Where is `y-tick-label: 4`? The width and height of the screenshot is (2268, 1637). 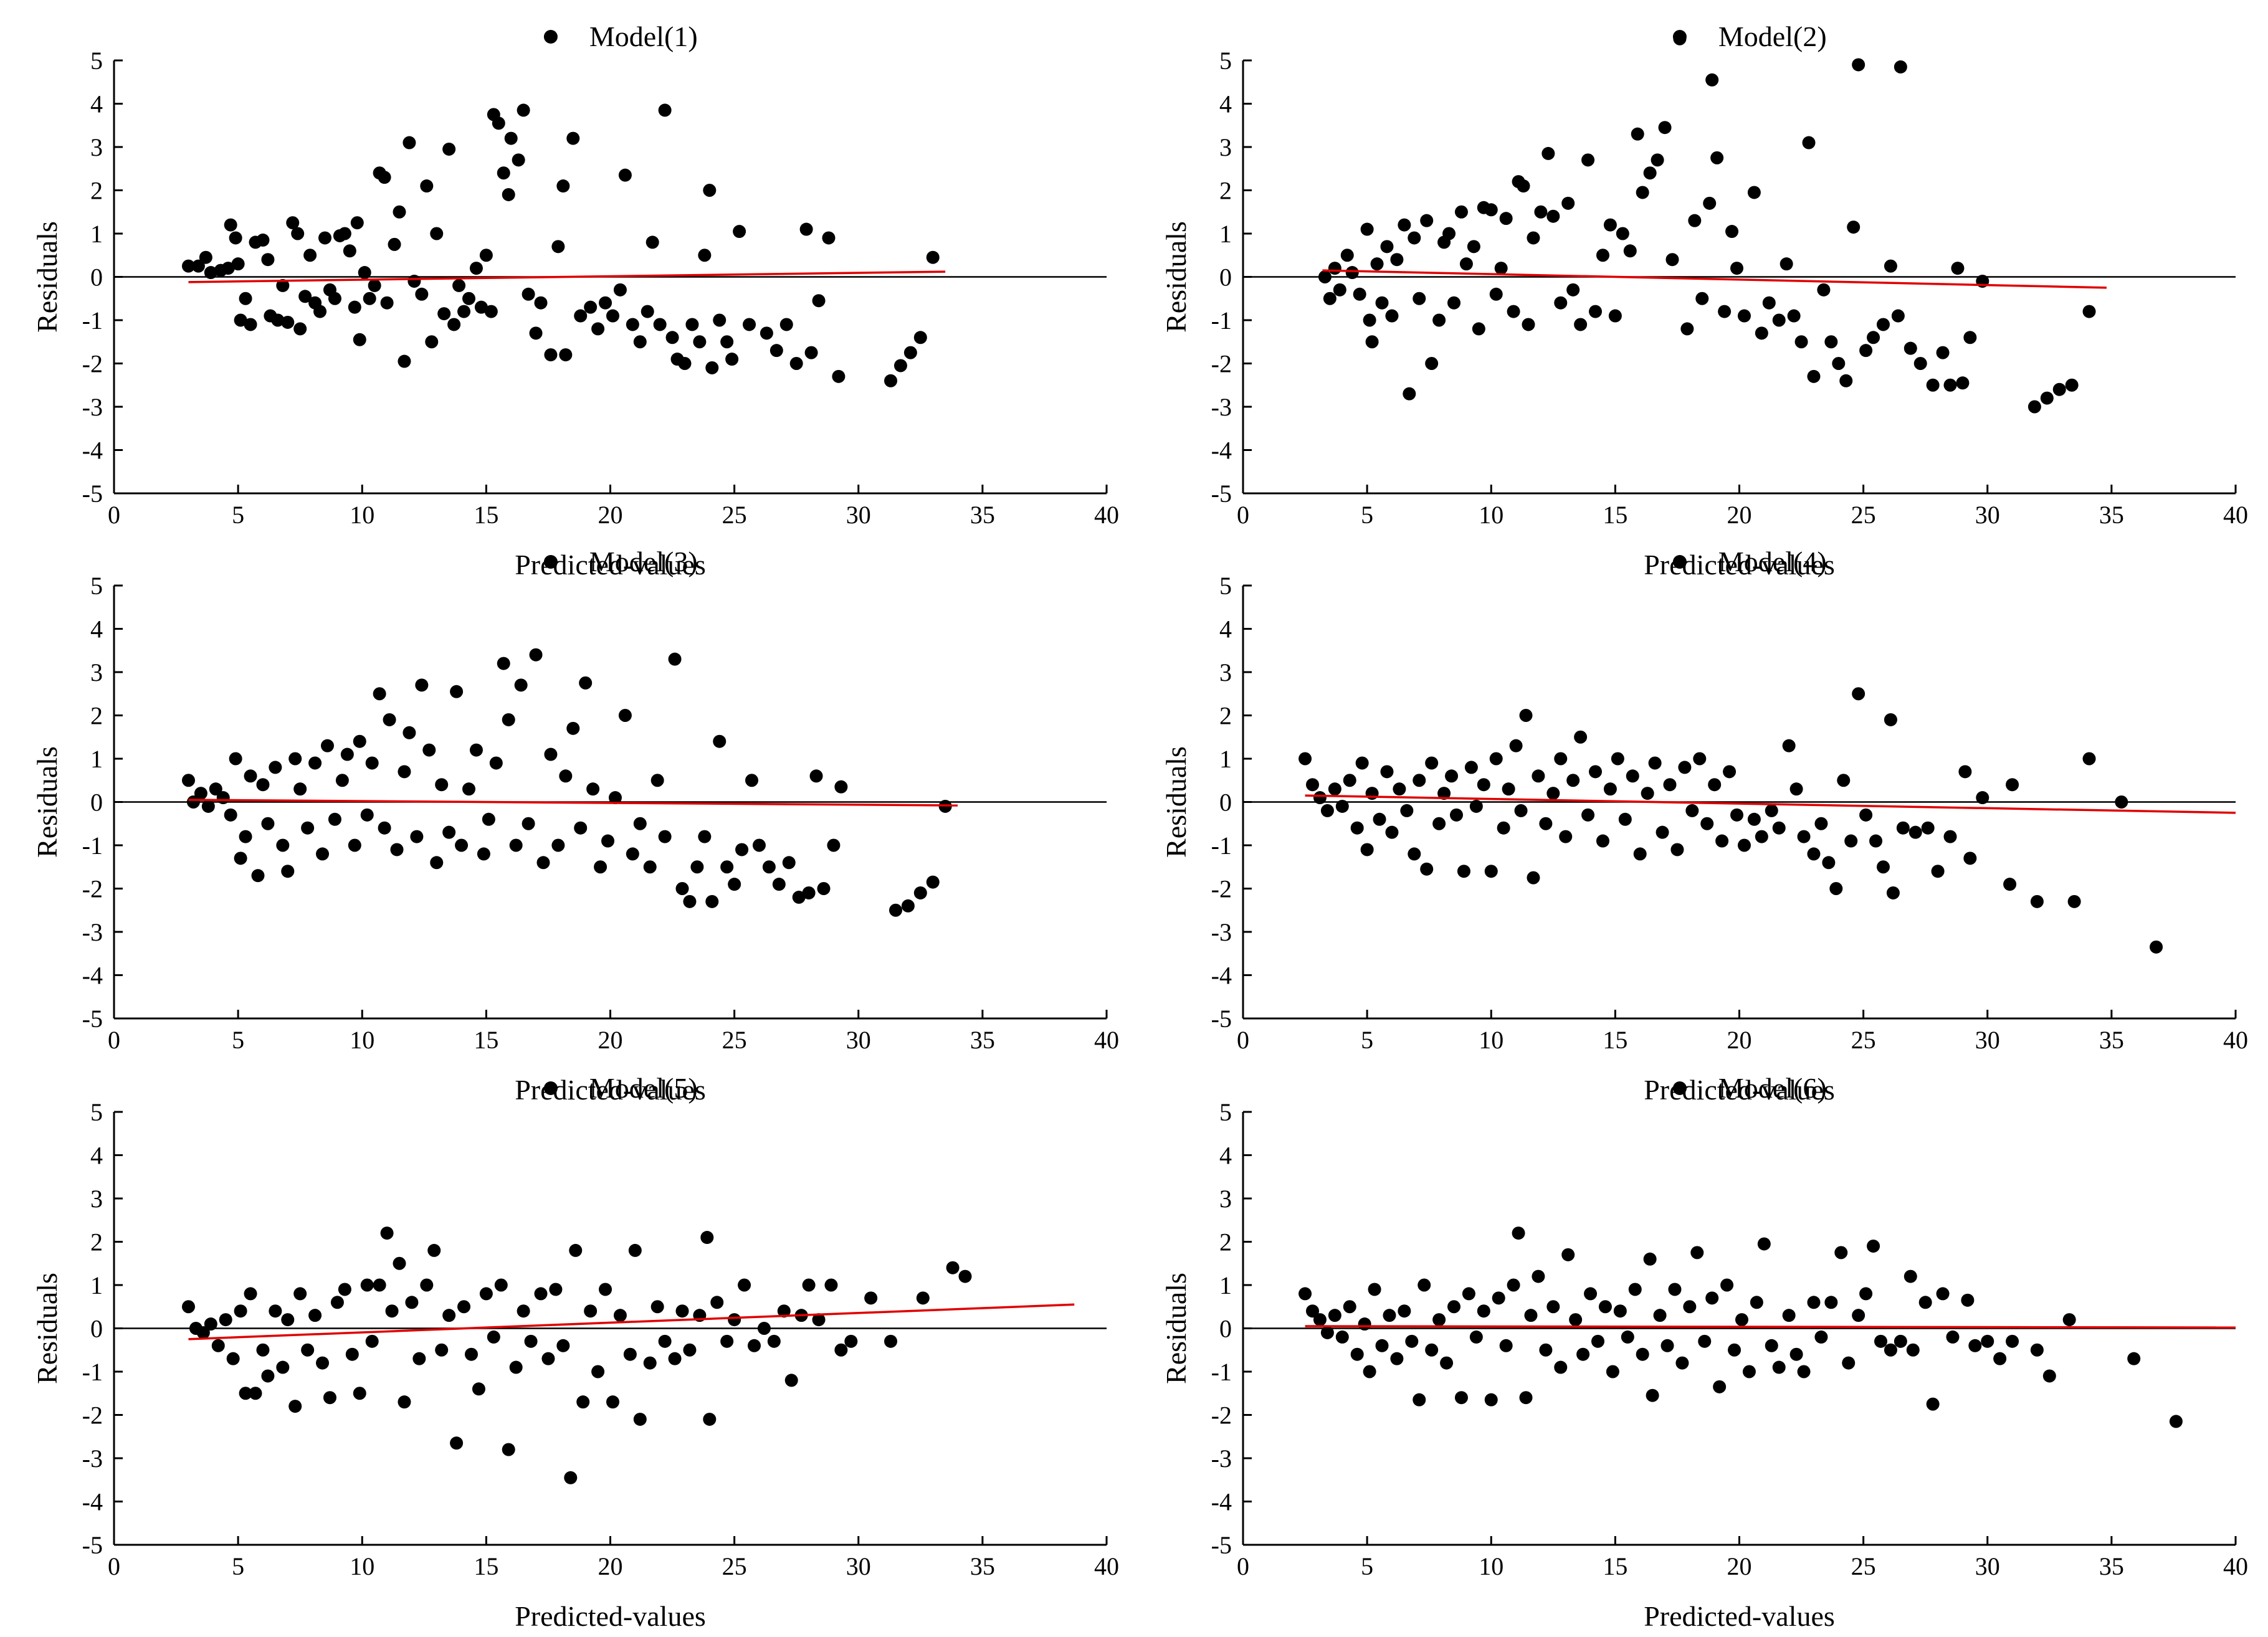
y-tick-label: 4 is located at coordinates (1225, 104).